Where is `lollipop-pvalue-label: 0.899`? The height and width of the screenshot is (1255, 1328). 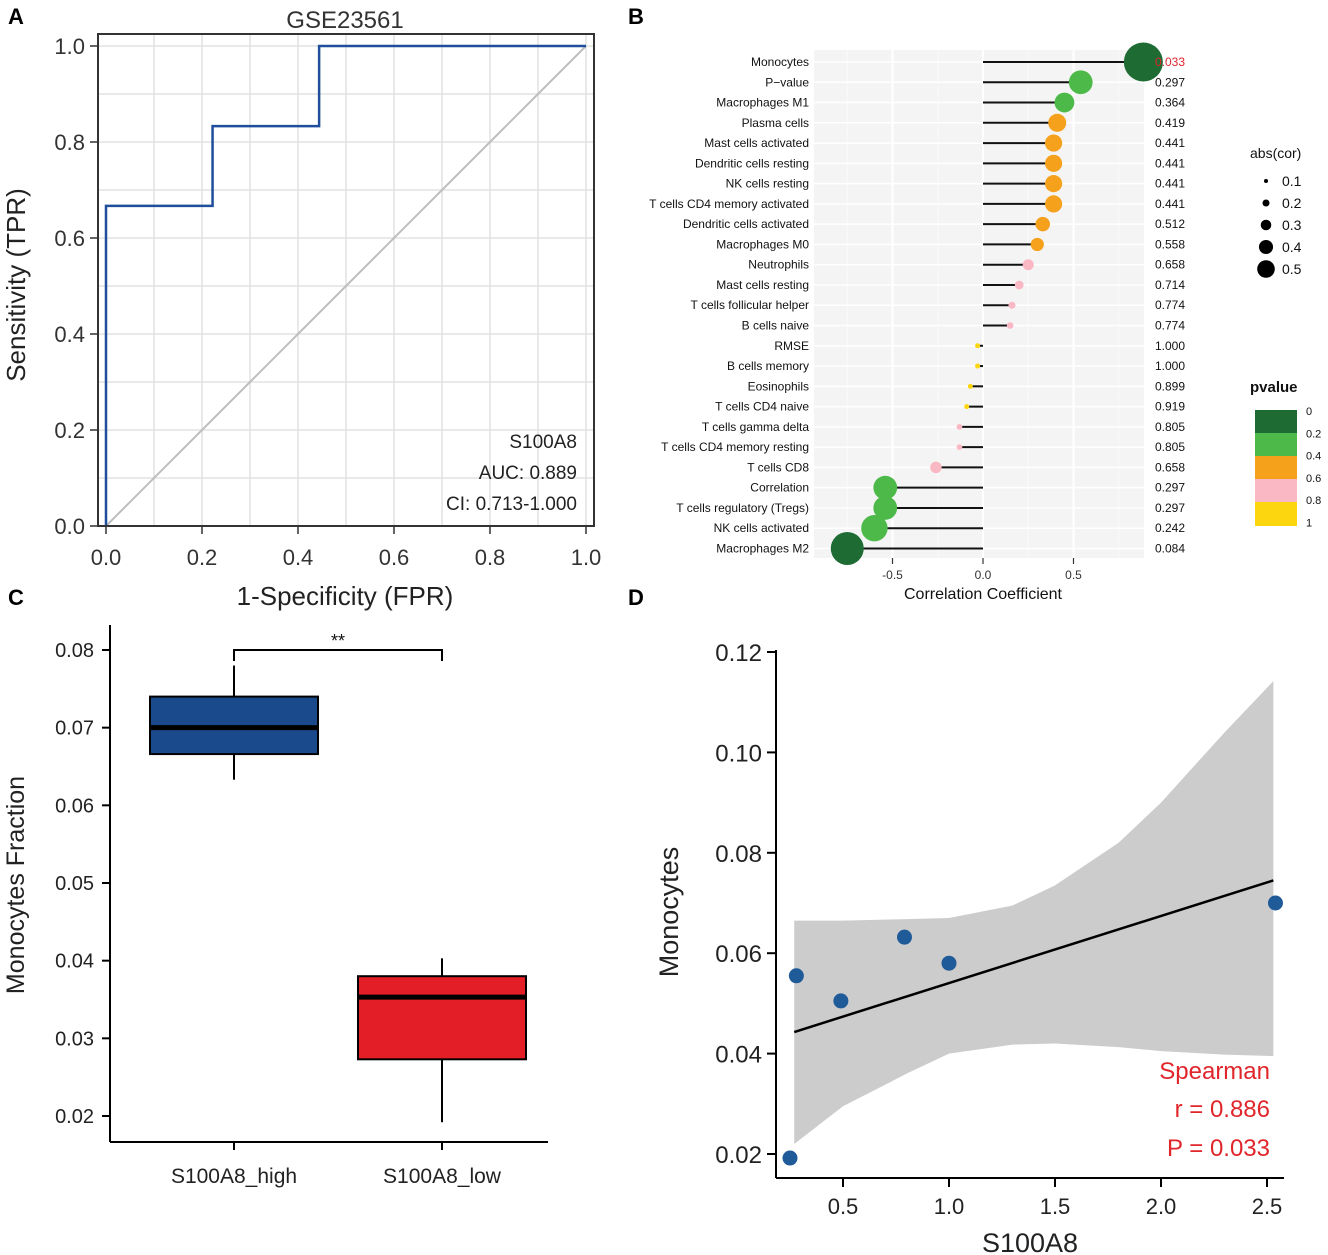 lollipop-pvalue-label: 0.899 is located at coordinates (1170, 386).